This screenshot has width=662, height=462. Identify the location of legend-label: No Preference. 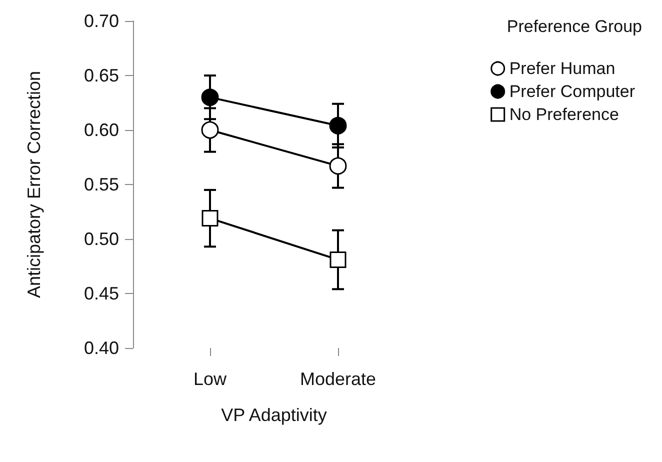
(564, 114).